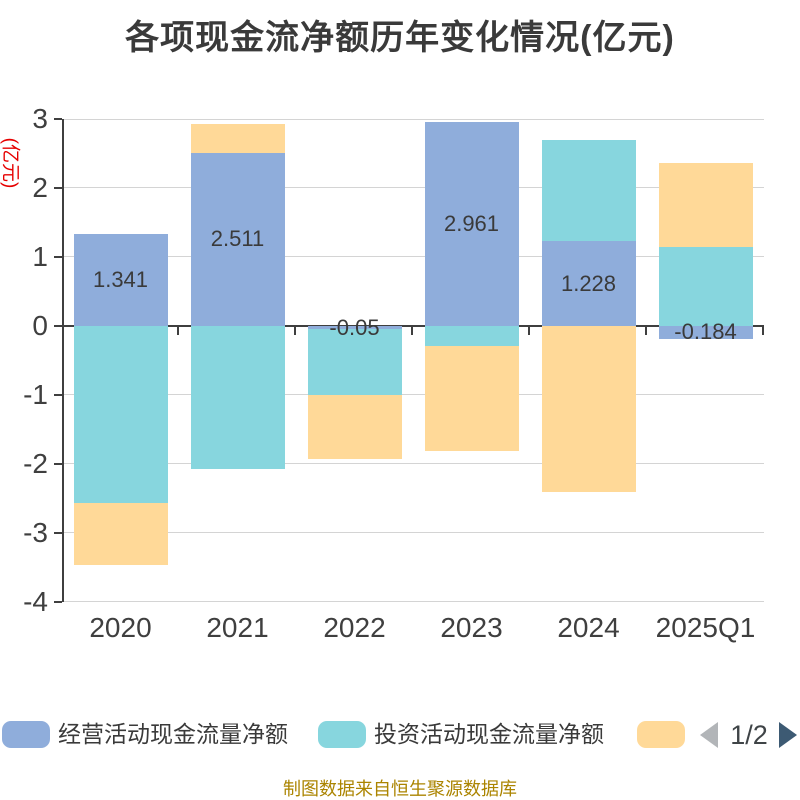 The height and width of the screenshot is (800, 800). Describe the element at coordinates (471, 627) in the screenshot. I see `x-tick-label-2023: 2023` at that location.